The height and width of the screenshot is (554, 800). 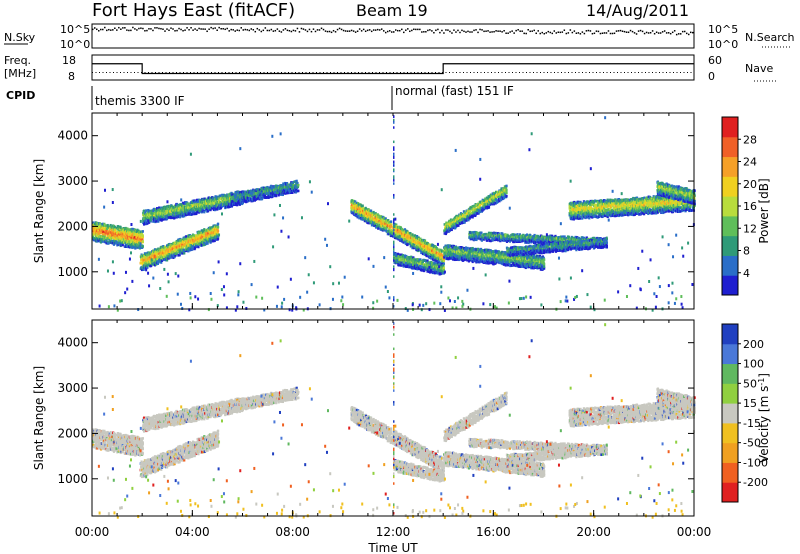 What do you see at coordinates (69, 60) in the screenshot?
I see `freq-tick-high: 18` at bounding box center [69, 60].